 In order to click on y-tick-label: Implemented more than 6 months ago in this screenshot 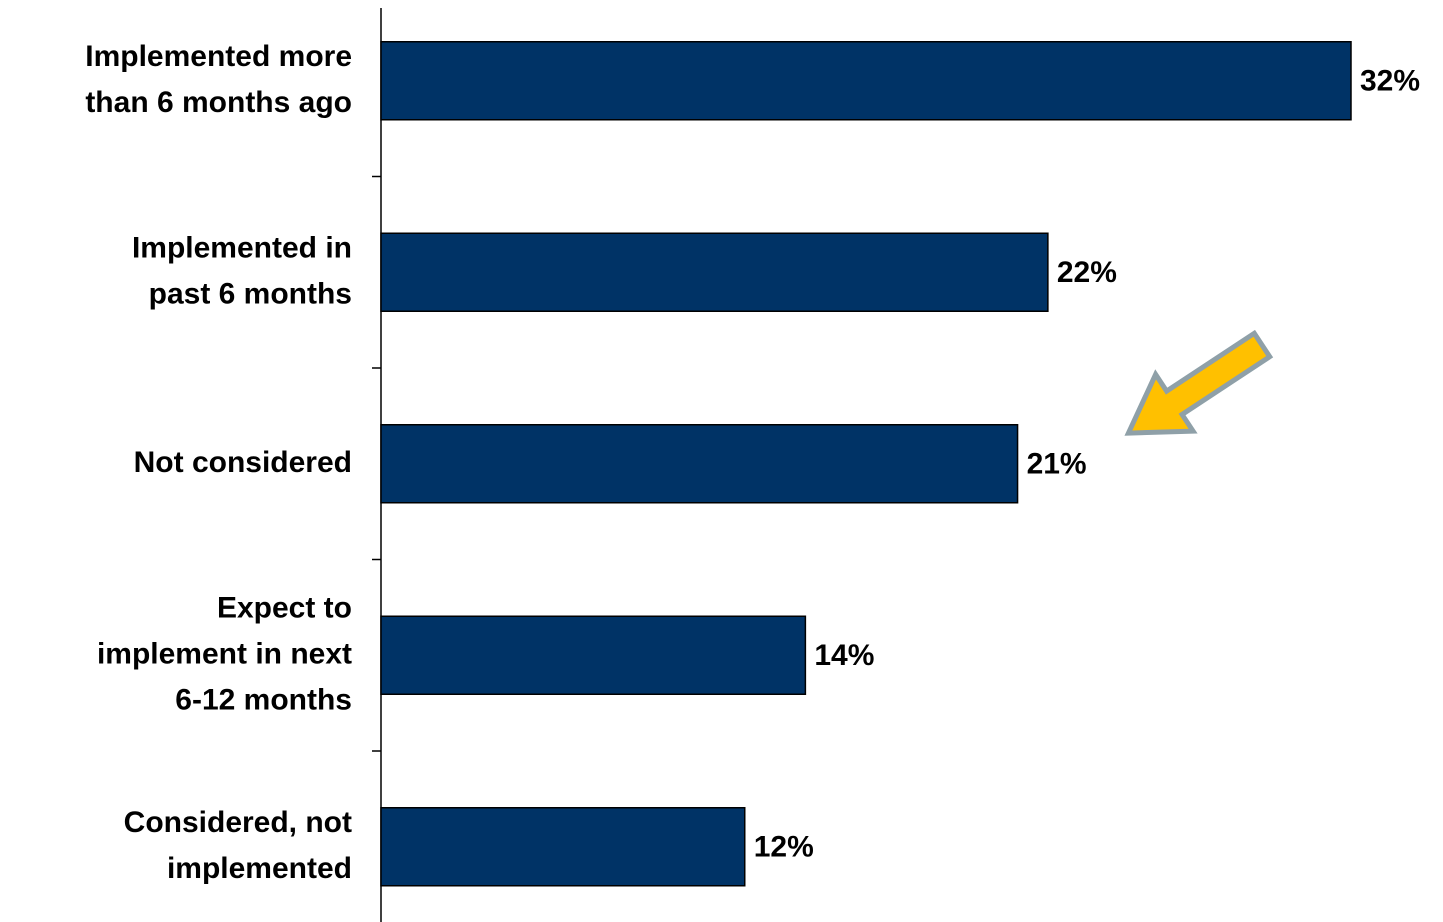, I will do `click(218, 79)`.